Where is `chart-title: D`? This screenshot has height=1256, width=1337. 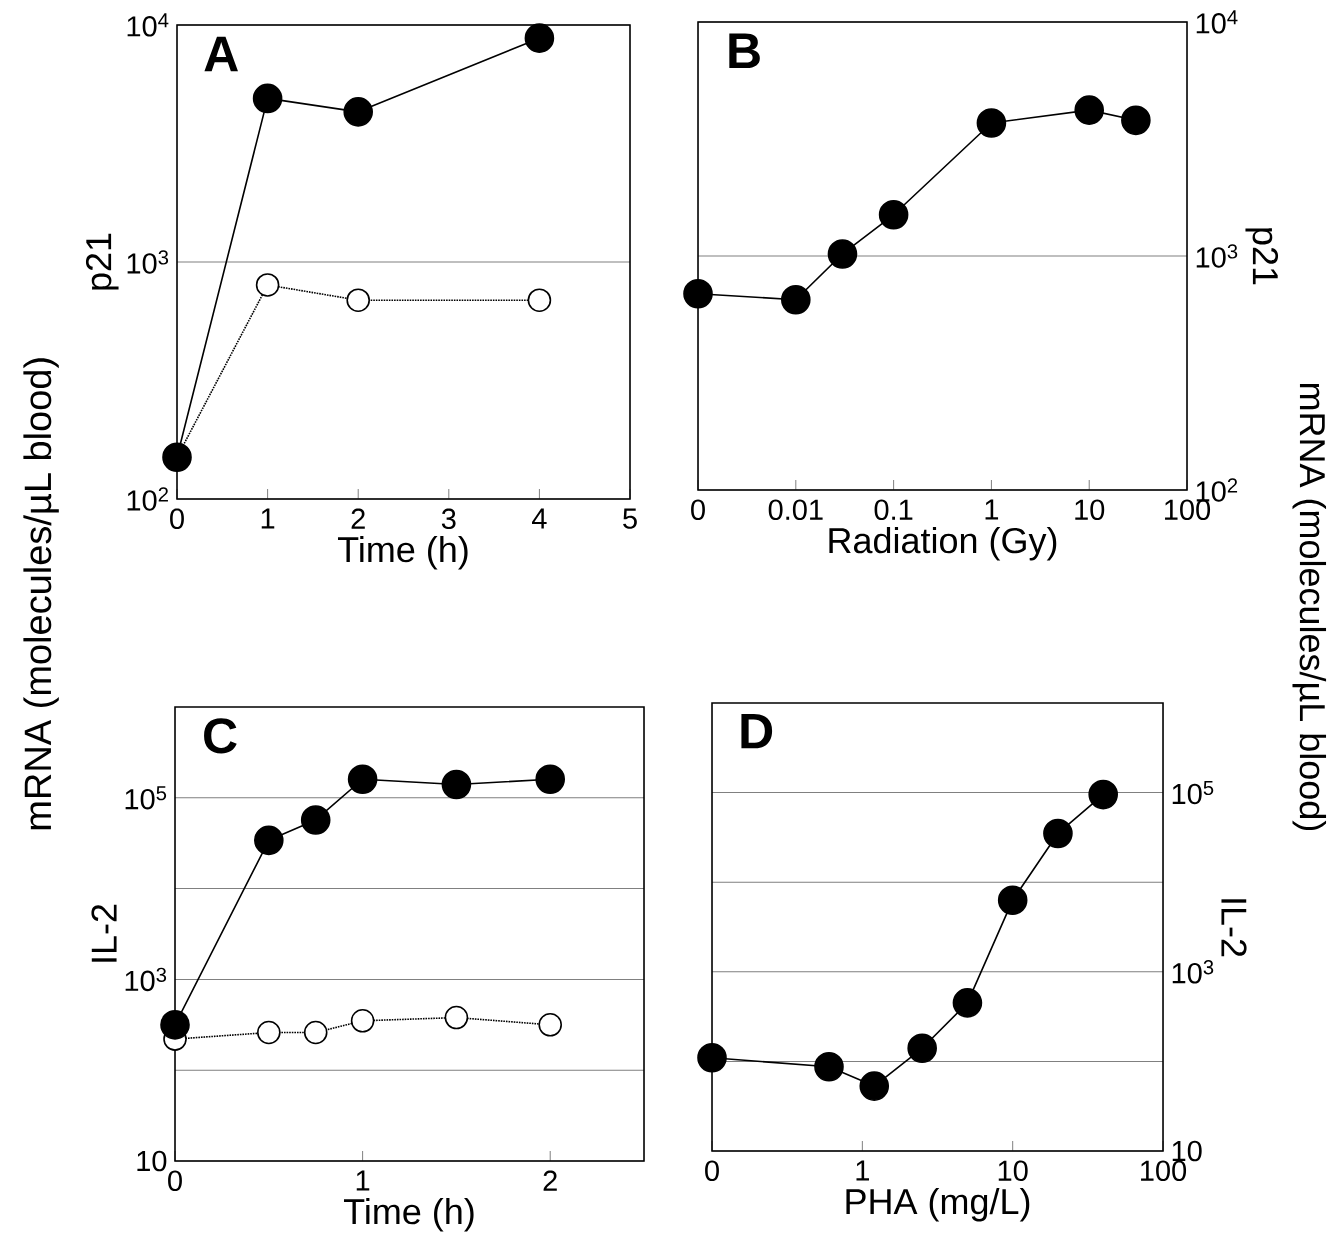 chart-title: D is located at coordinates (757, 731).